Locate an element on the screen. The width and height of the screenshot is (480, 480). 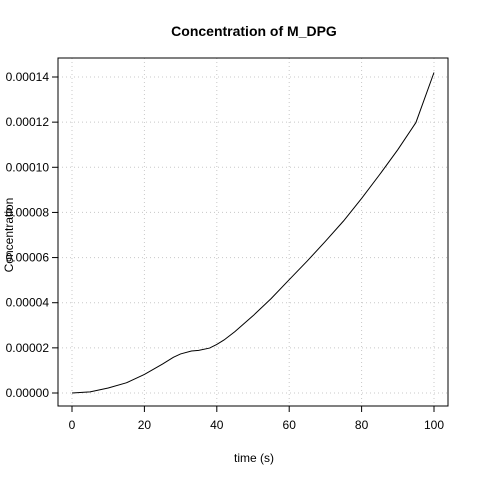
chart-title: Concentration of M_DPG is located at coordinates (254, 31).